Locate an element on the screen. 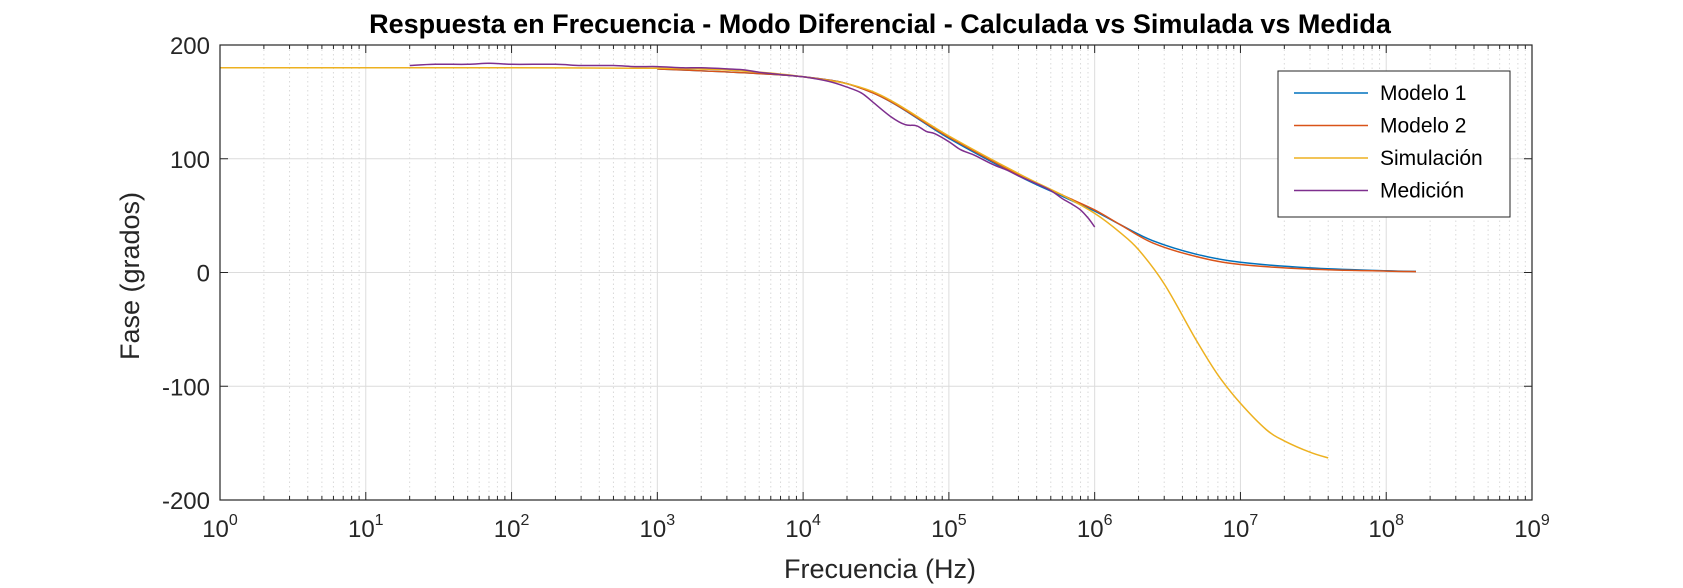  x-tick-label: 10² is located at coordinates (512, 527).